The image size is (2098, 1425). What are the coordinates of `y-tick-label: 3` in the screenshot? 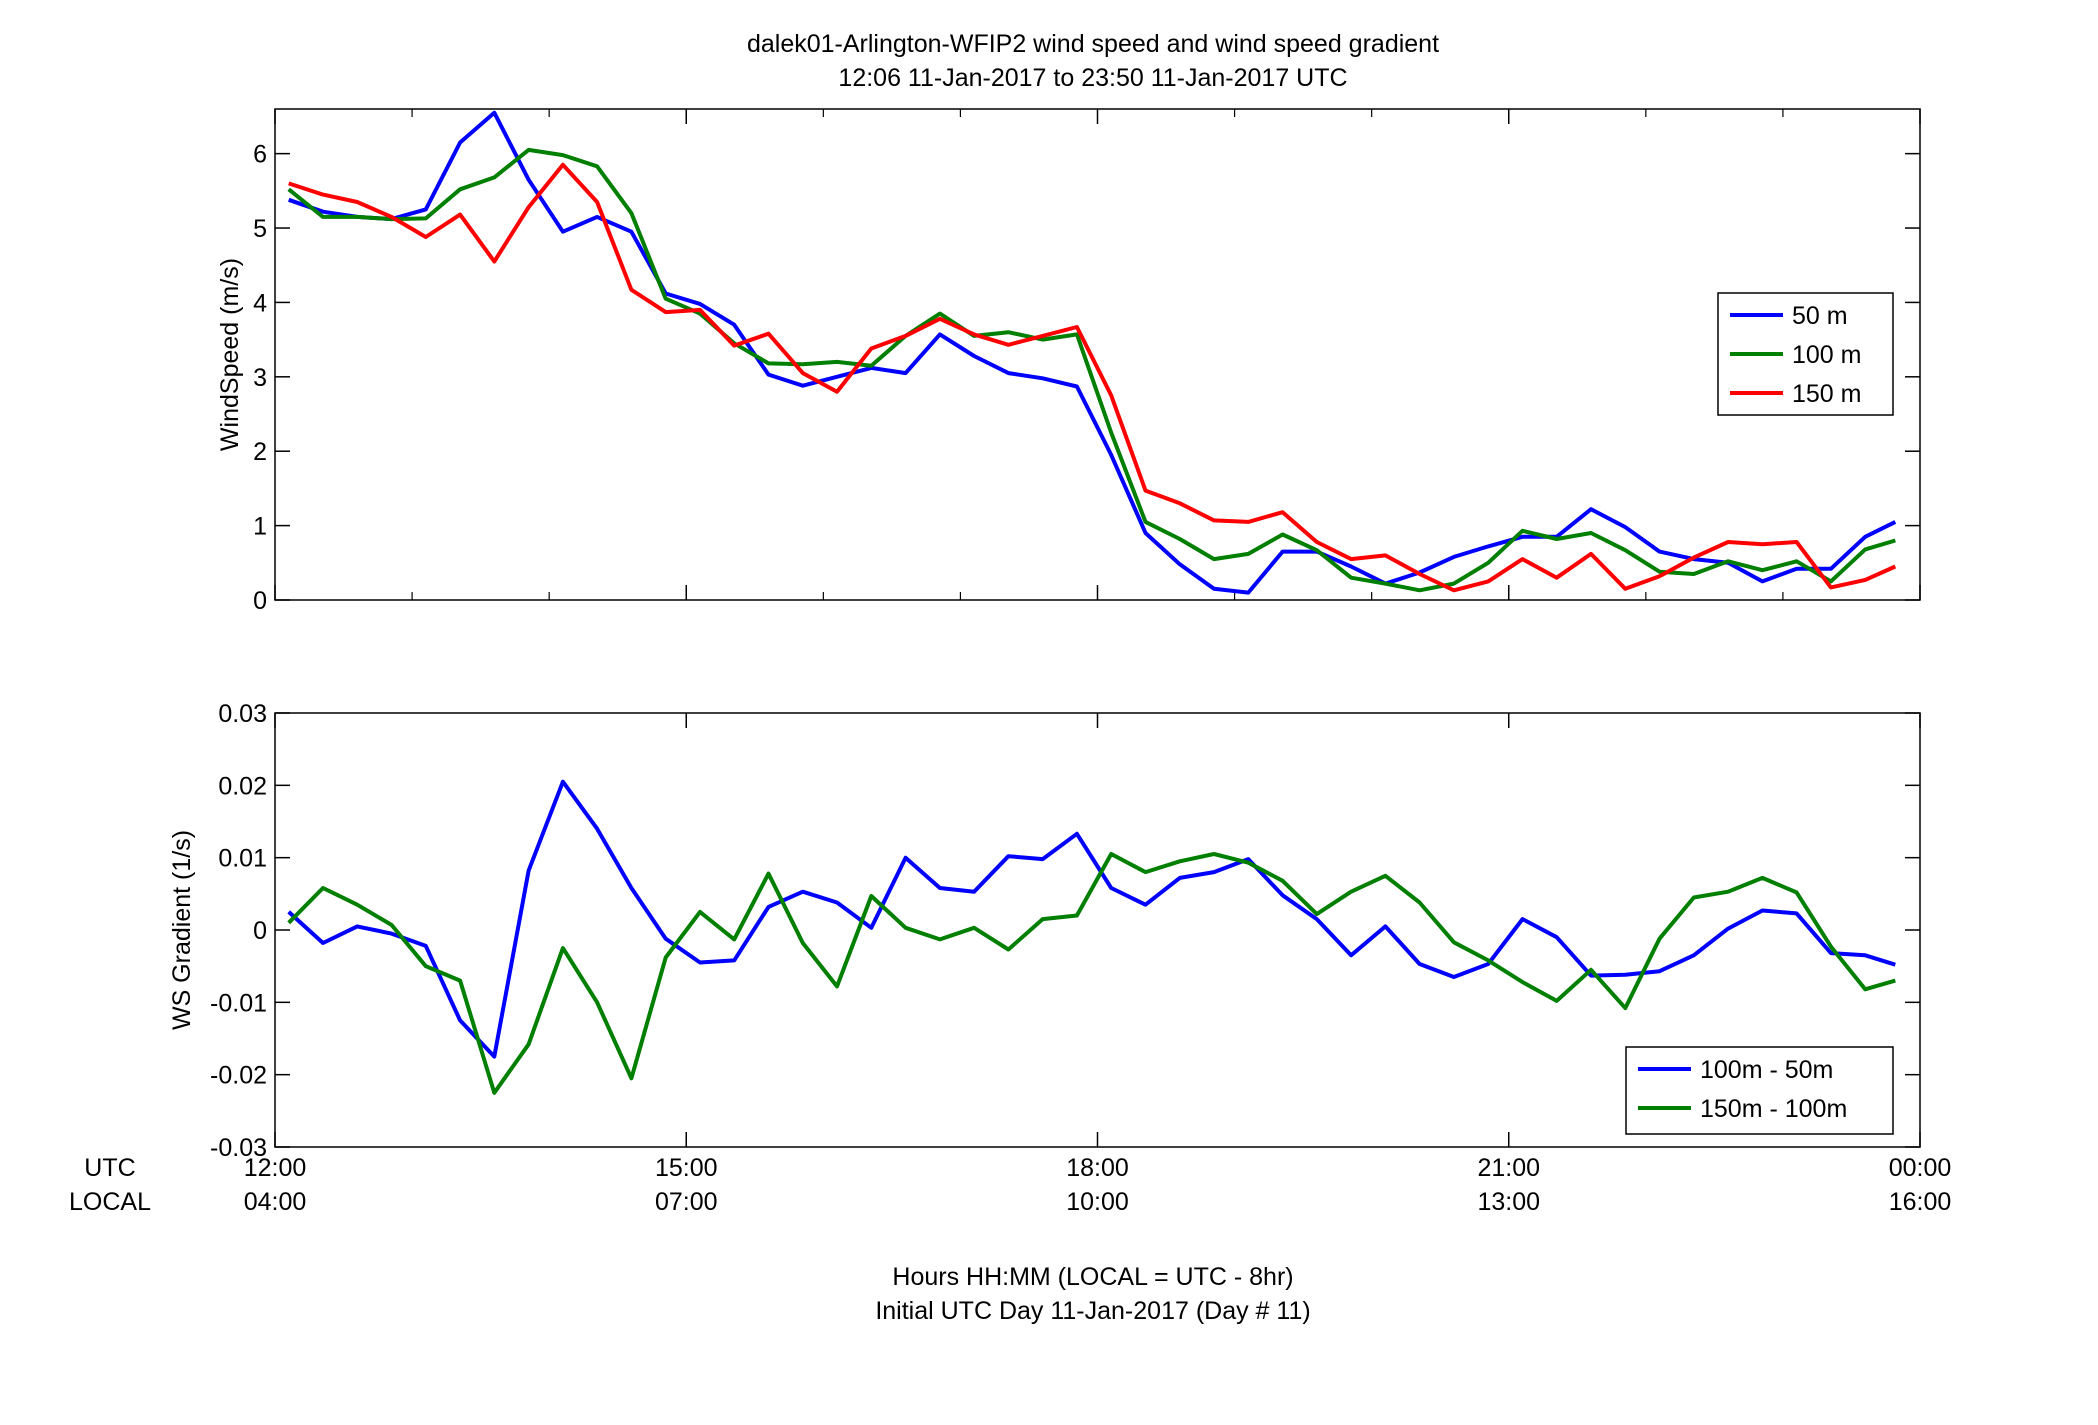 It's located at (260, 378).